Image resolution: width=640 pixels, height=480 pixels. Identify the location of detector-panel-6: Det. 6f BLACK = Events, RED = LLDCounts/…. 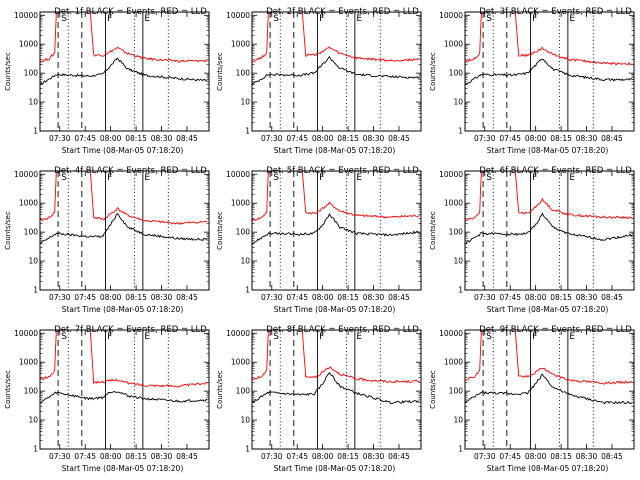
(532, 240).